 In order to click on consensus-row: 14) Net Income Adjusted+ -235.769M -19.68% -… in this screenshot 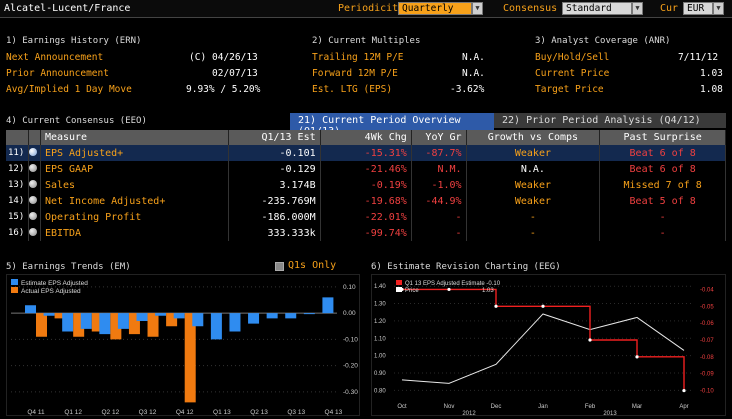, I will do `click(366, 201)`.